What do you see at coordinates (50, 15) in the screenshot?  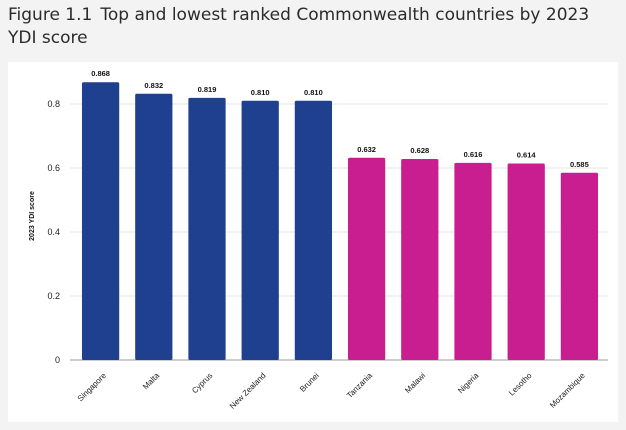 I see `figure-number: Figure 1.1` at bounding box center [50, 15].